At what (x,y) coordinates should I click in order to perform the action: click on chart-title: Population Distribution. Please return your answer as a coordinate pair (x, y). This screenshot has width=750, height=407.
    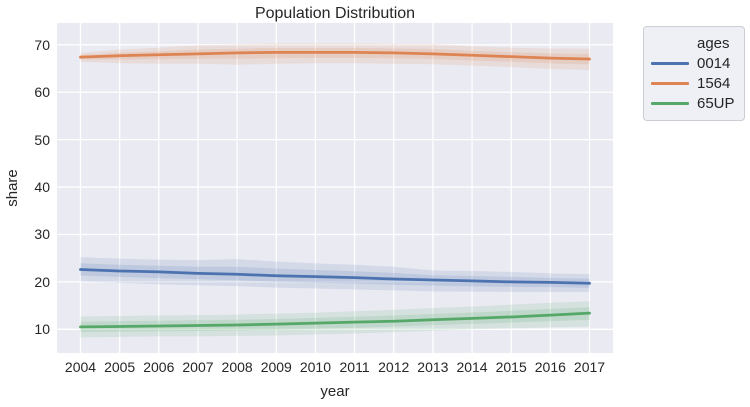
    Looking at the image, I should click on (335, 13).